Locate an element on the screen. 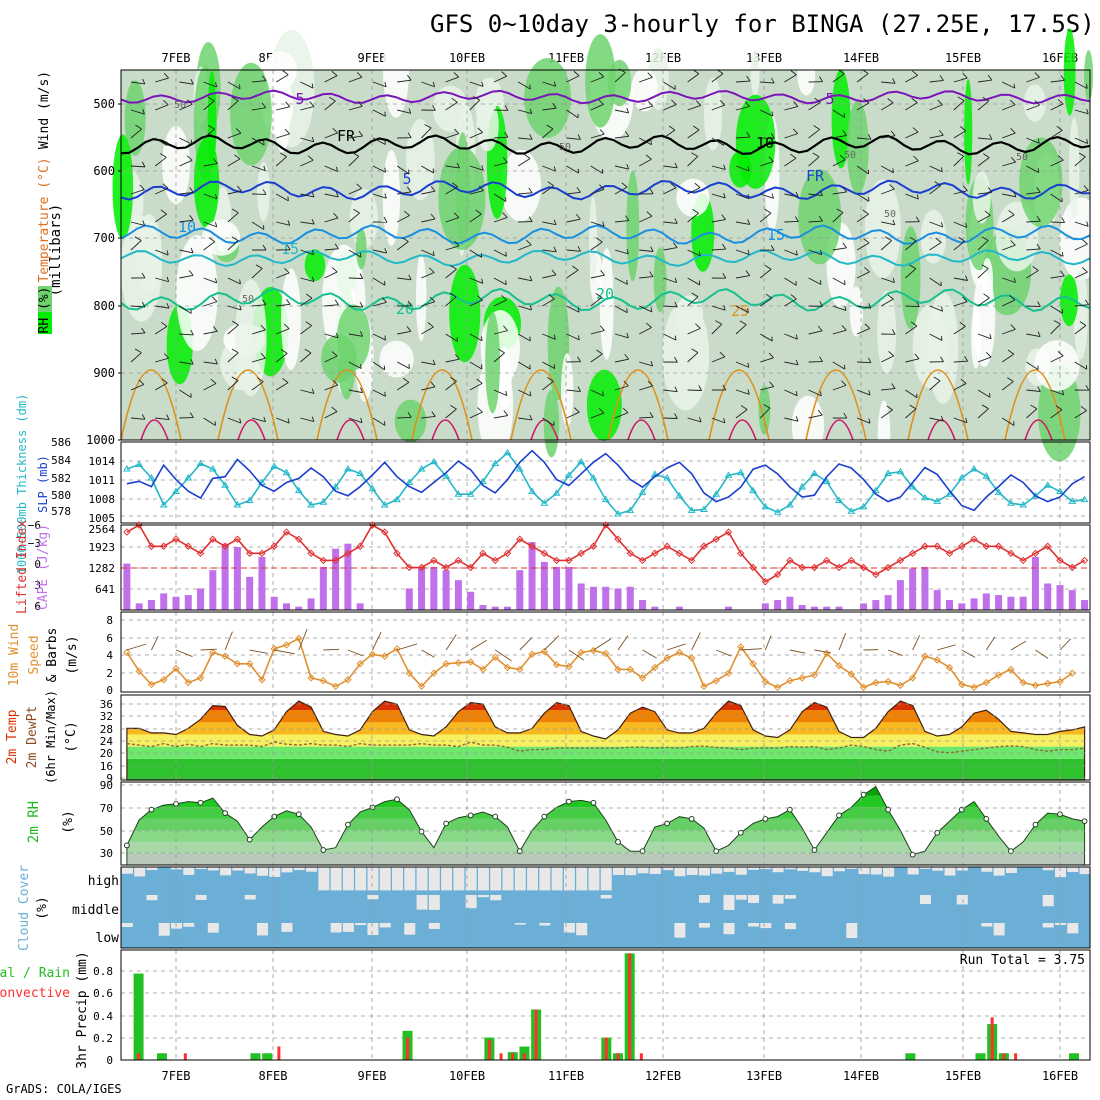  precip-conv-bar is located at coordinates (630, 1006).